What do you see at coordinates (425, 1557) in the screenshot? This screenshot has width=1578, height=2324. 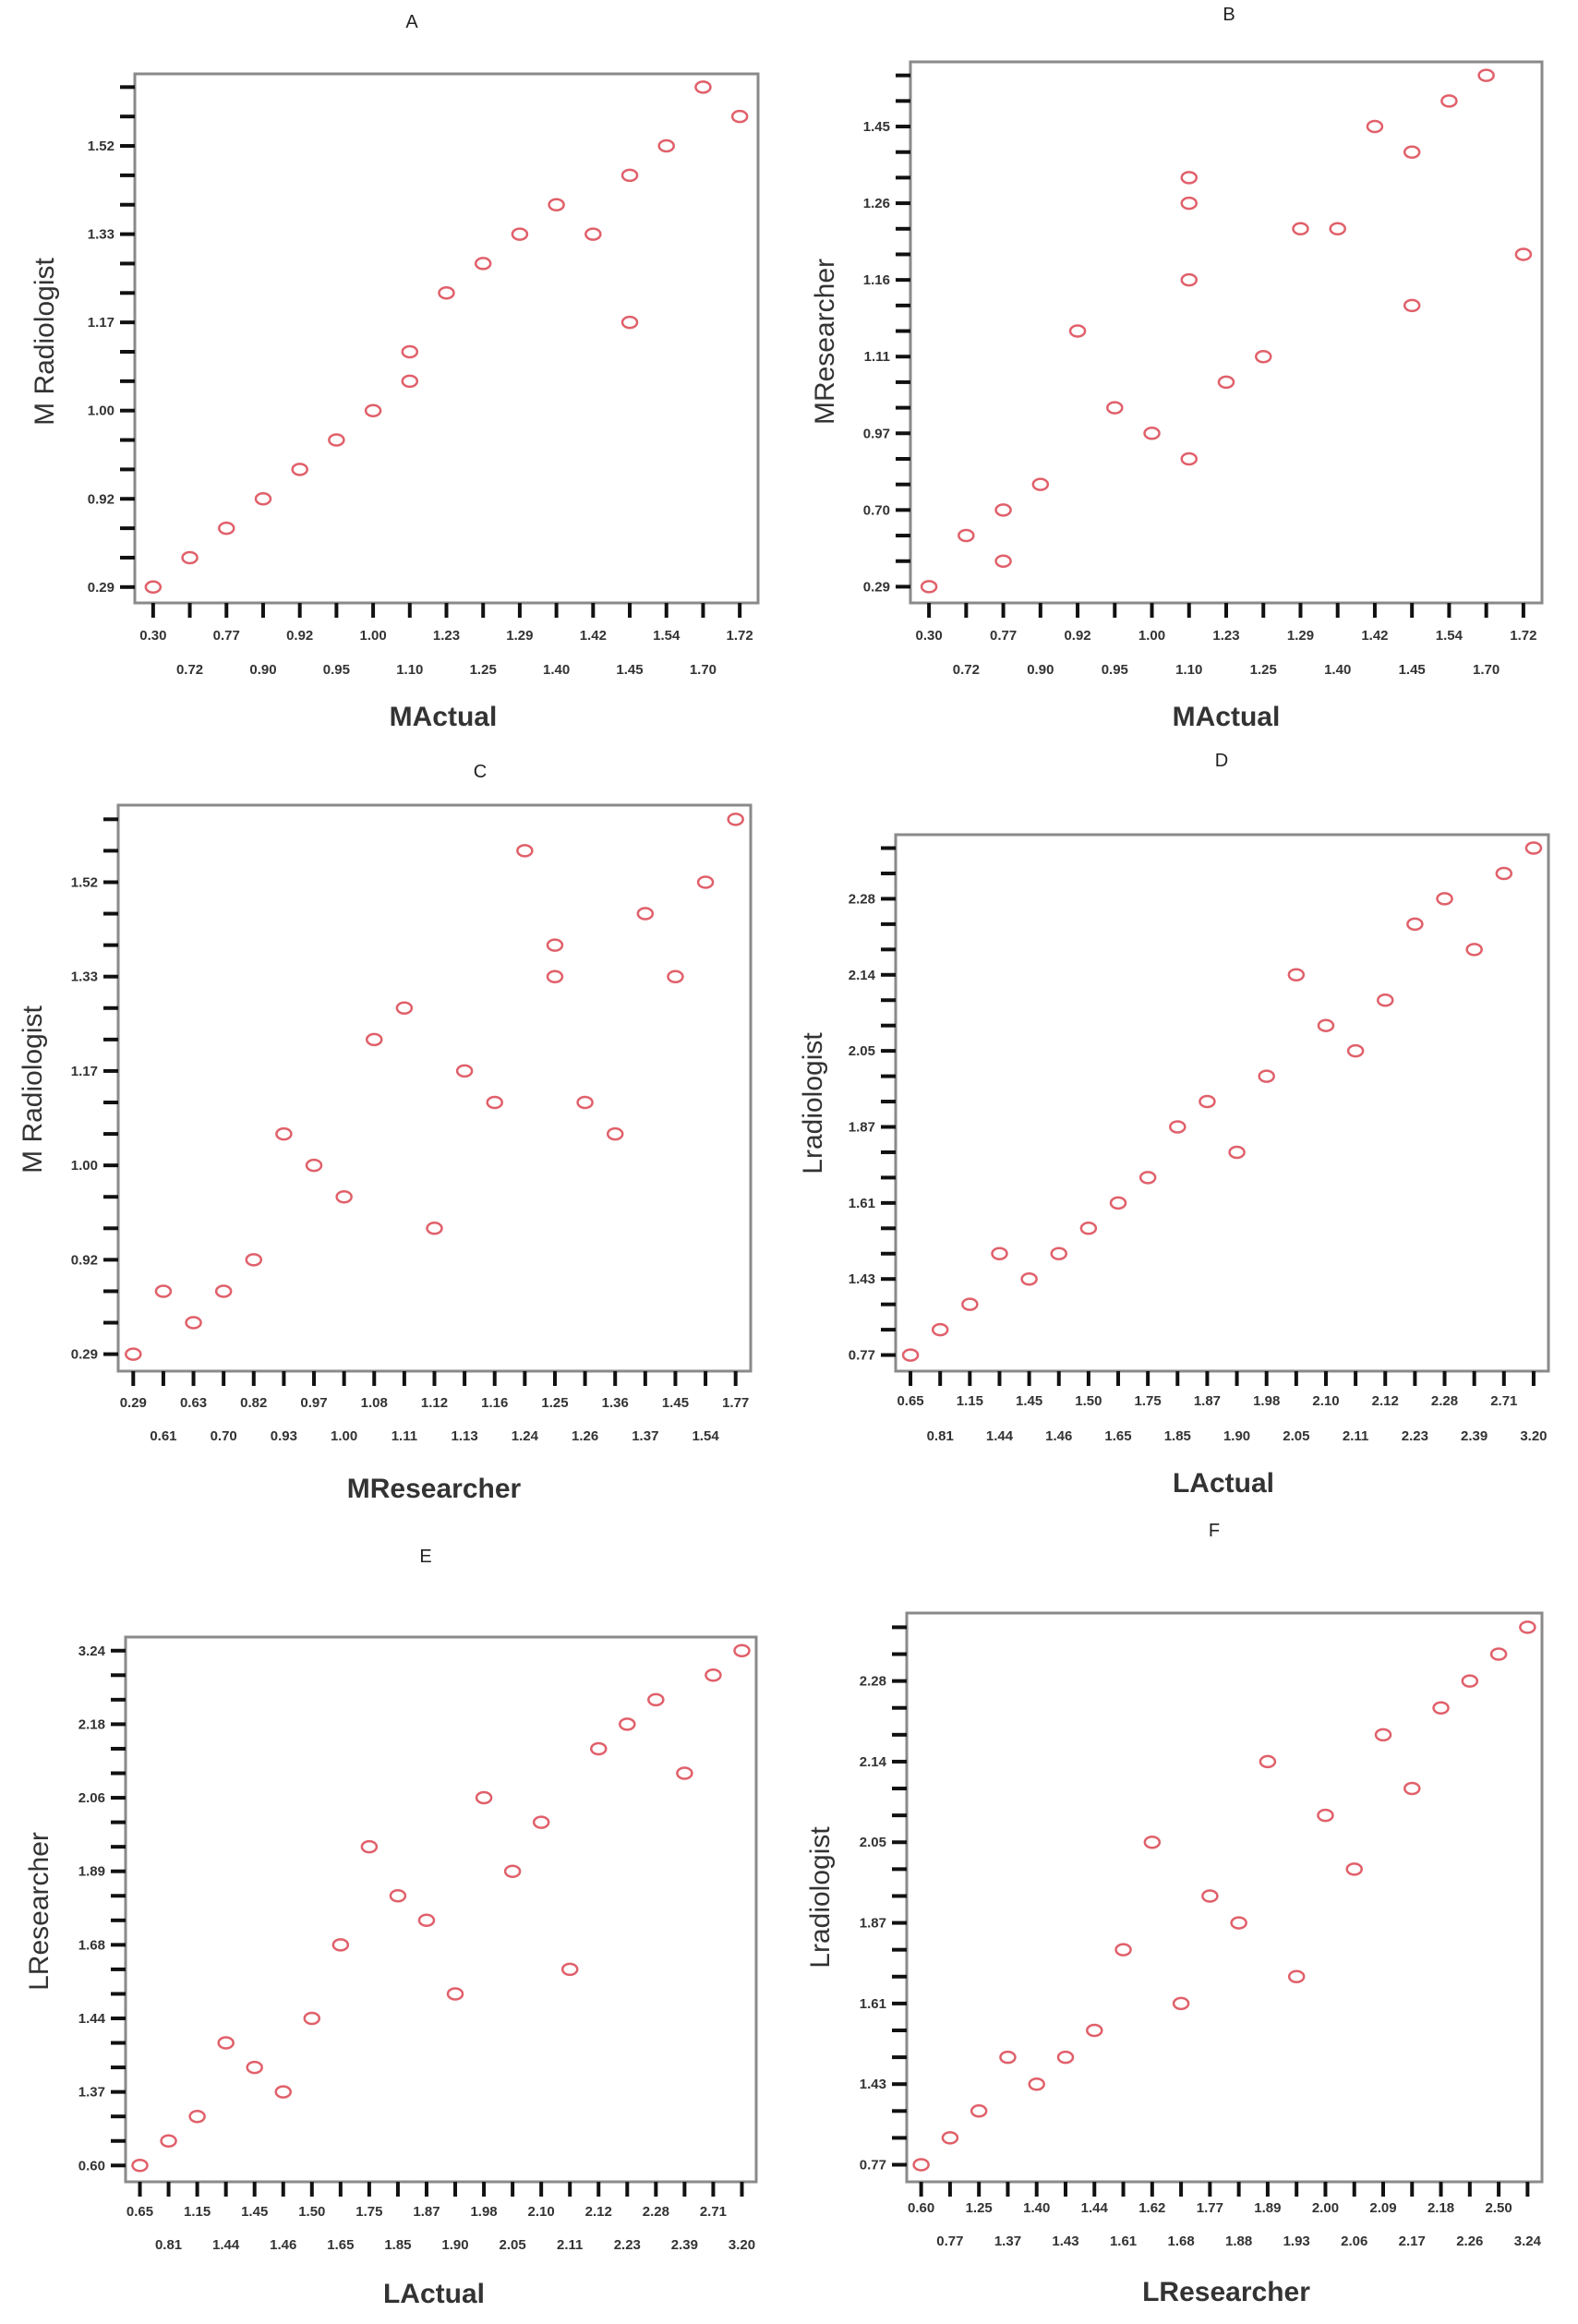 I see `panel-title: E` at bounding box center [425, 1557].